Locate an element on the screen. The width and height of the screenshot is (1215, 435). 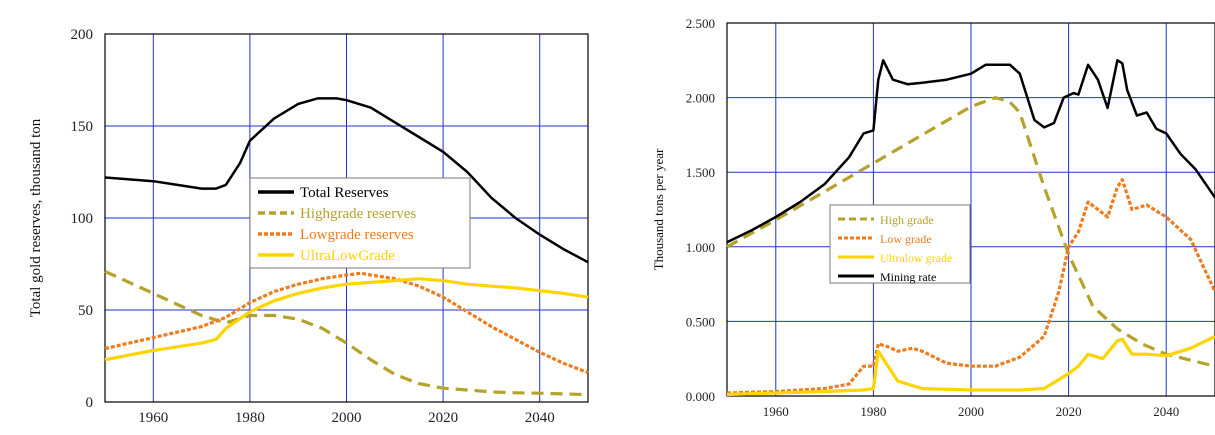
y-axis: 0.000 0.500 1.000 1.500 2.000 2.500 is located at coordinates (700, 210).